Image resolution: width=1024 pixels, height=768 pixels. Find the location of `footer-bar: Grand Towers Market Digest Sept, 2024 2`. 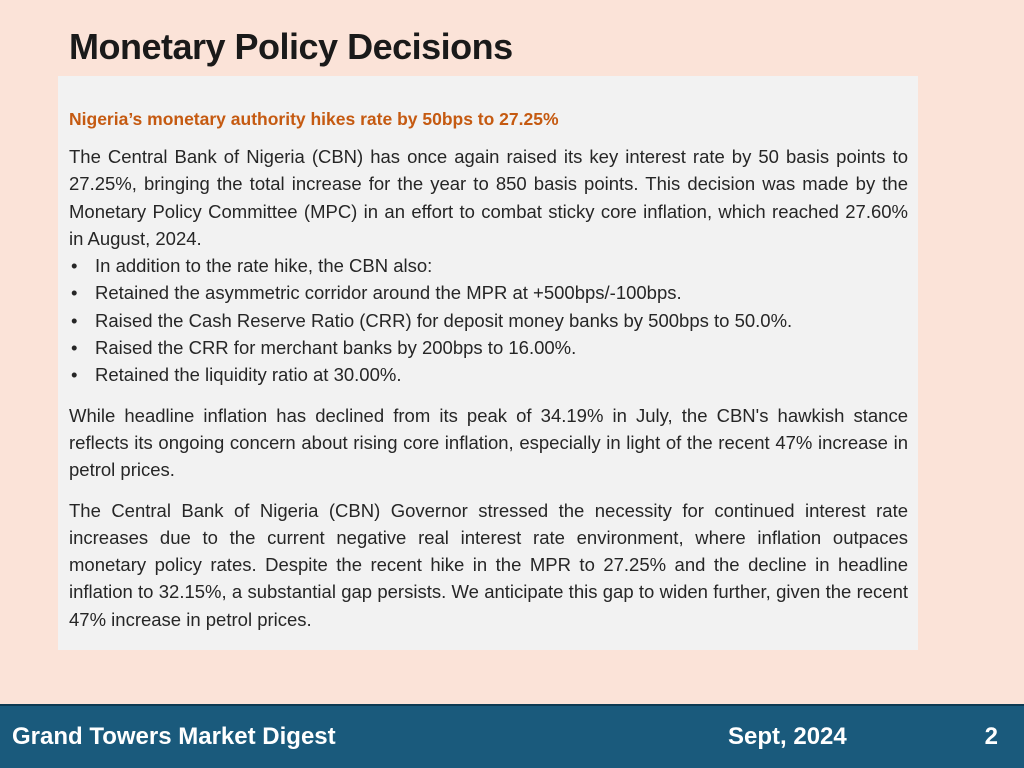

footer-bar: Grand Towers Market Digest Sept, 2024 2 is located at coordinates (512, 736).